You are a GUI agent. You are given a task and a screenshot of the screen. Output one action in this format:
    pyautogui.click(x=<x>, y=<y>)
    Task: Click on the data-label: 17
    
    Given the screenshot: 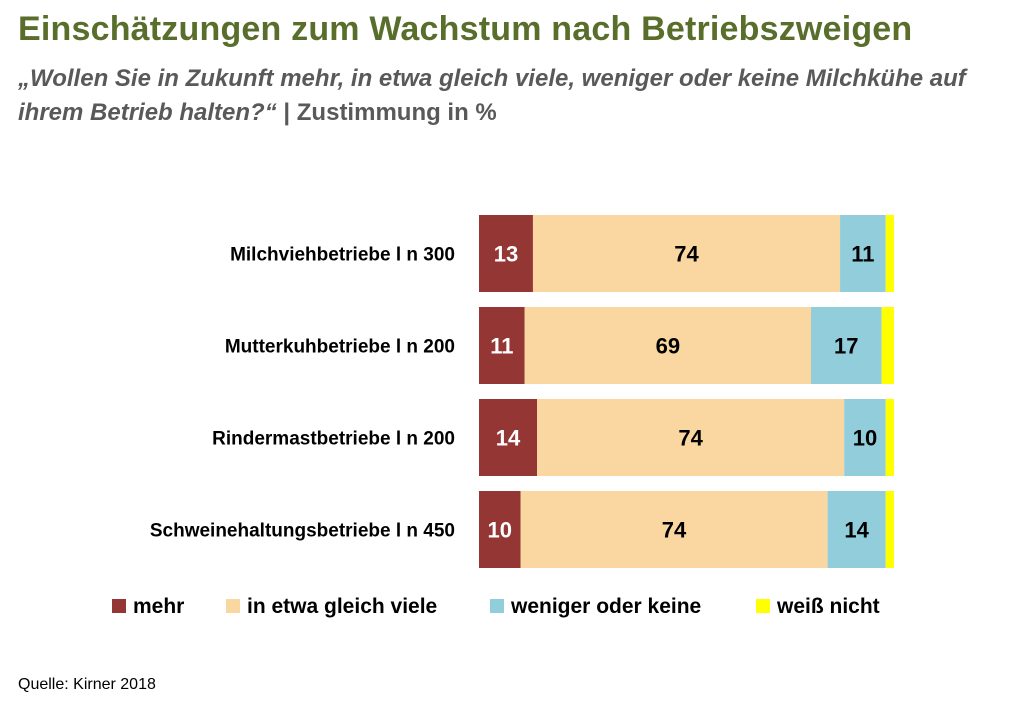 What is the action you would take?
    pyautogui.click(x=846, y=346)
    